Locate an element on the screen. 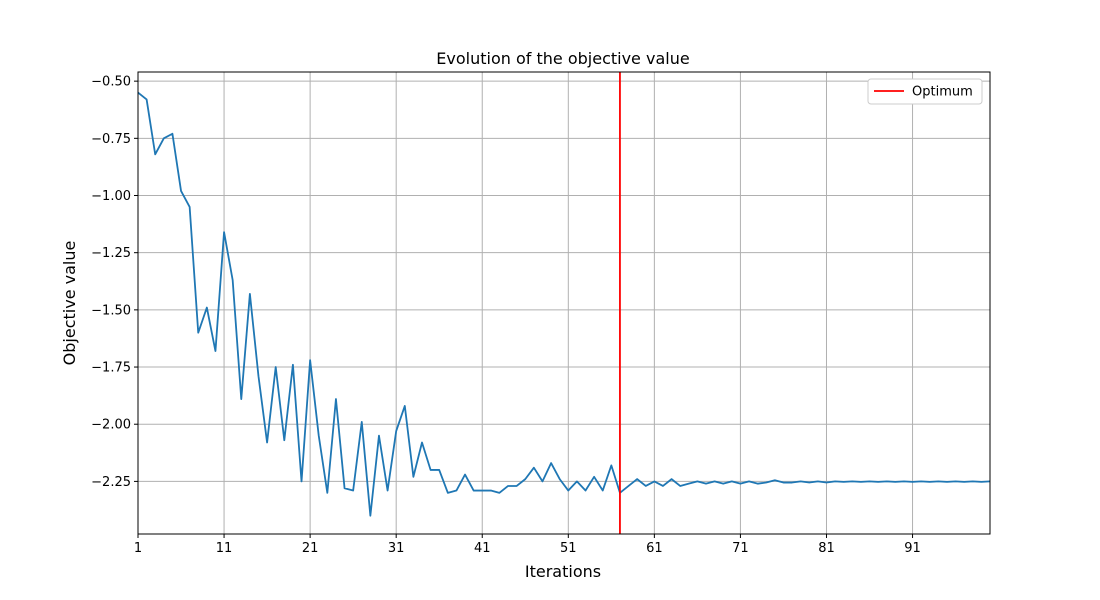 Image resolution: width=1100 pixels, height=600 pixels. y-tick-label: −2.25 is located at coordinates (111, 482).